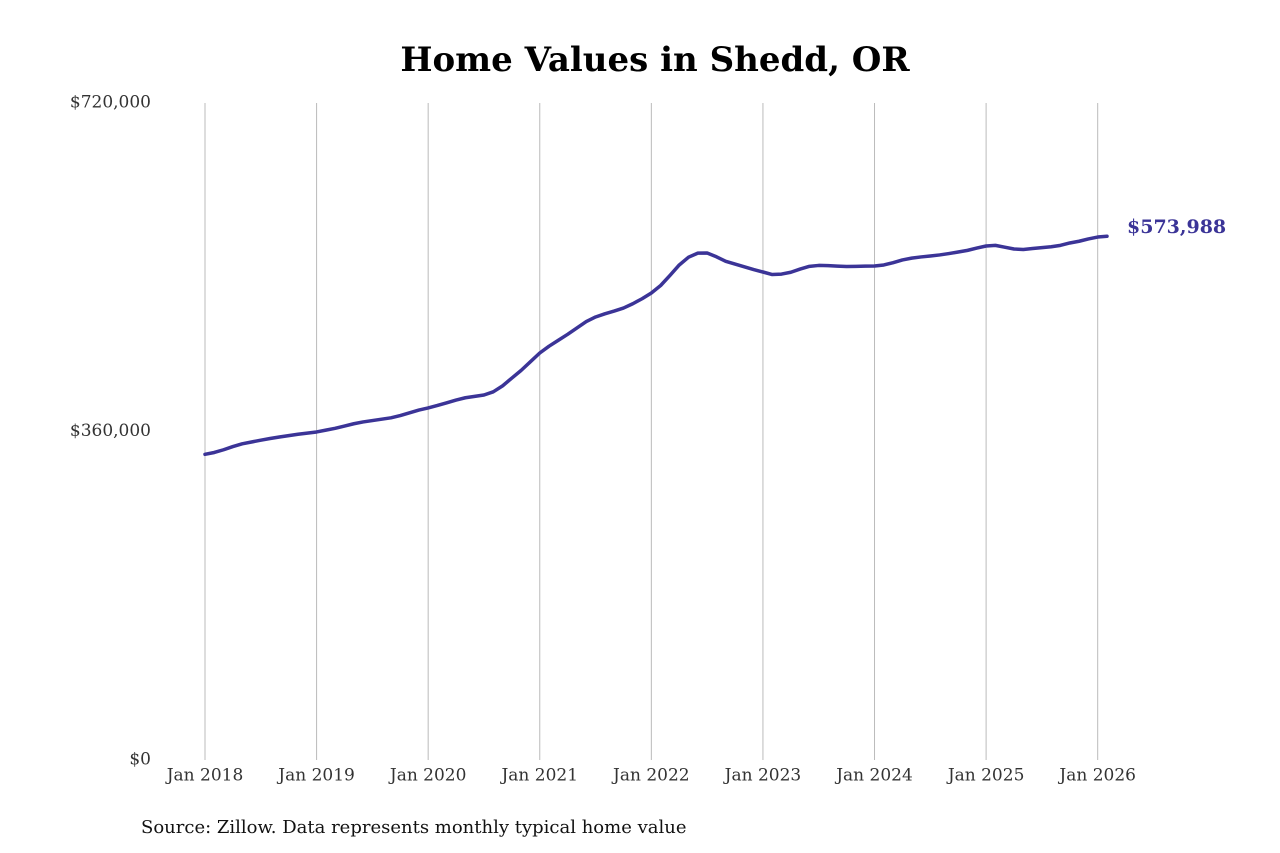 The height and width of the screenshot is (853, 1280). I want to click on x-tick-label: Jan 2019, so click(315, 776).